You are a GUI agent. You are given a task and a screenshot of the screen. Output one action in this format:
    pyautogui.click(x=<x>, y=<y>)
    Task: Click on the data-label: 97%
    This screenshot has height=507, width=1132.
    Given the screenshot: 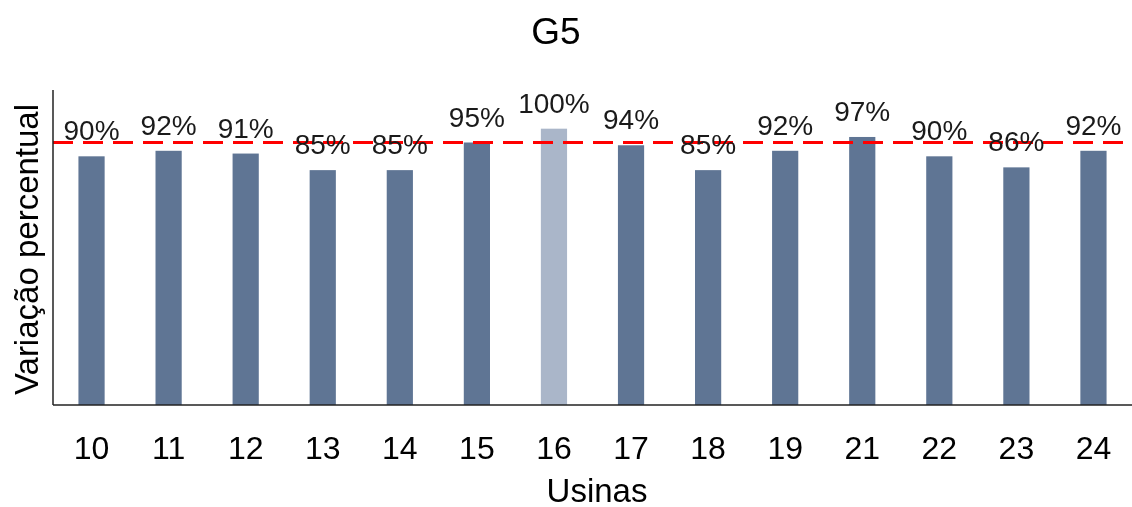 What is the action you would take?
    pyautogui.click(x=862, y=111)
    